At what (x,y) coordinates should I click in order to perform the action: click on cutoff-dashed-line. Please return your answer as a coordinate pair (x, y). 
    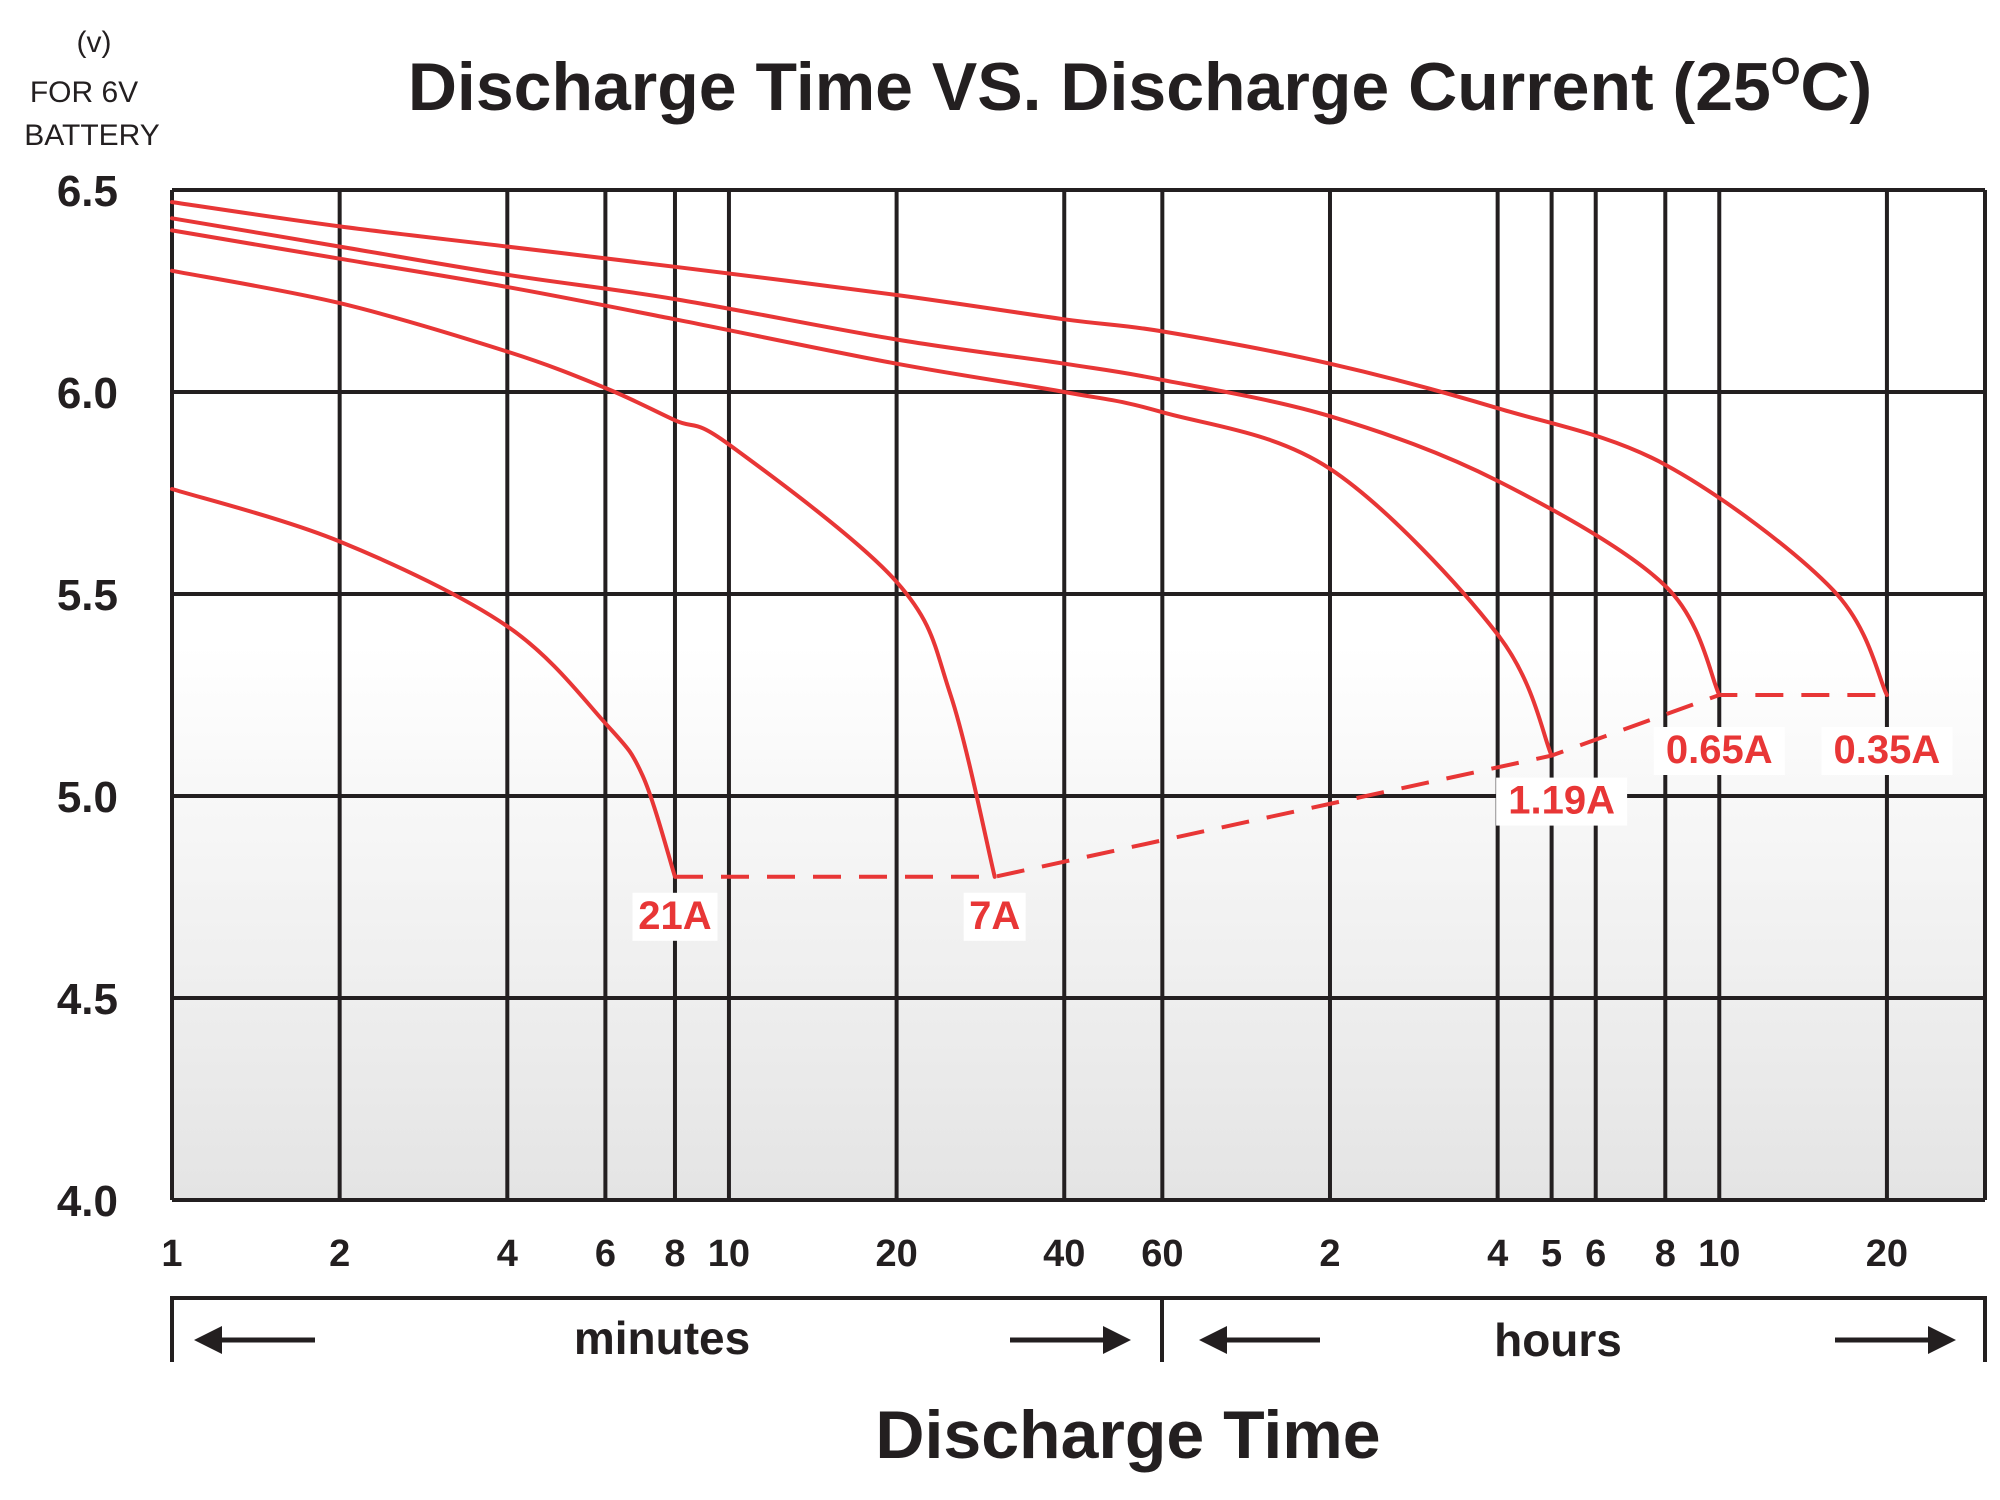
    Looking at the image, I should click on (1281, 786).